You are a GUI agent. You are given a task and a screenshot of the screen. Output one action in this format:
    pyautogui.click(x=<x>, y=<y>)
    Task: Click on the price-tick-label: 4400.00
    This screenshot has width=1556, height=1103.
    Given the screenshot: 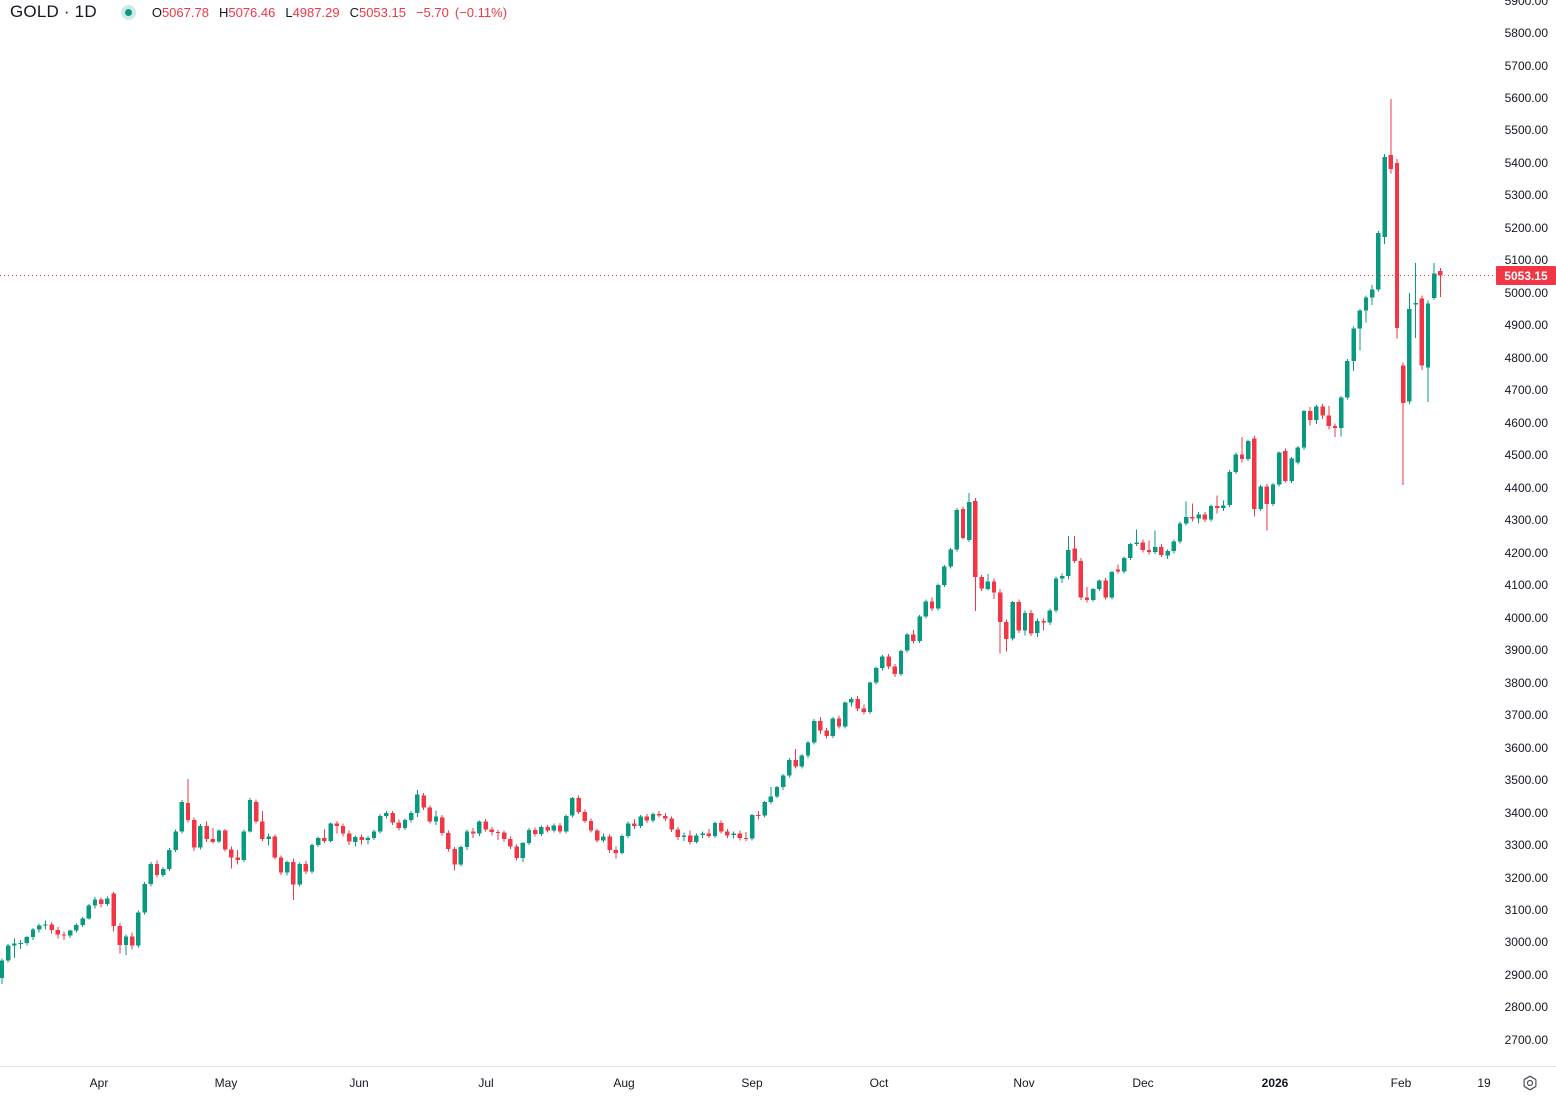 What is the action you would take?
    pyautogui.click(x=1526, y=487)
    